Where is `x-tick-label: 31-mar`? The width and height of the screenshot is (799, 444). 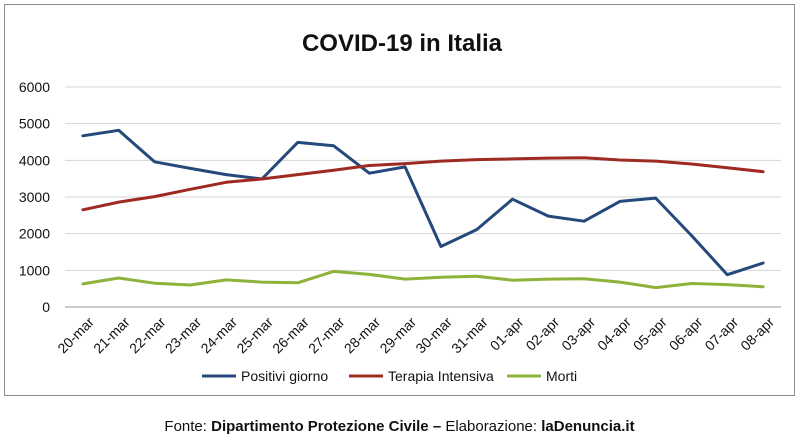
x-tick-label: 31-mar is located at coordinates (469, 335).